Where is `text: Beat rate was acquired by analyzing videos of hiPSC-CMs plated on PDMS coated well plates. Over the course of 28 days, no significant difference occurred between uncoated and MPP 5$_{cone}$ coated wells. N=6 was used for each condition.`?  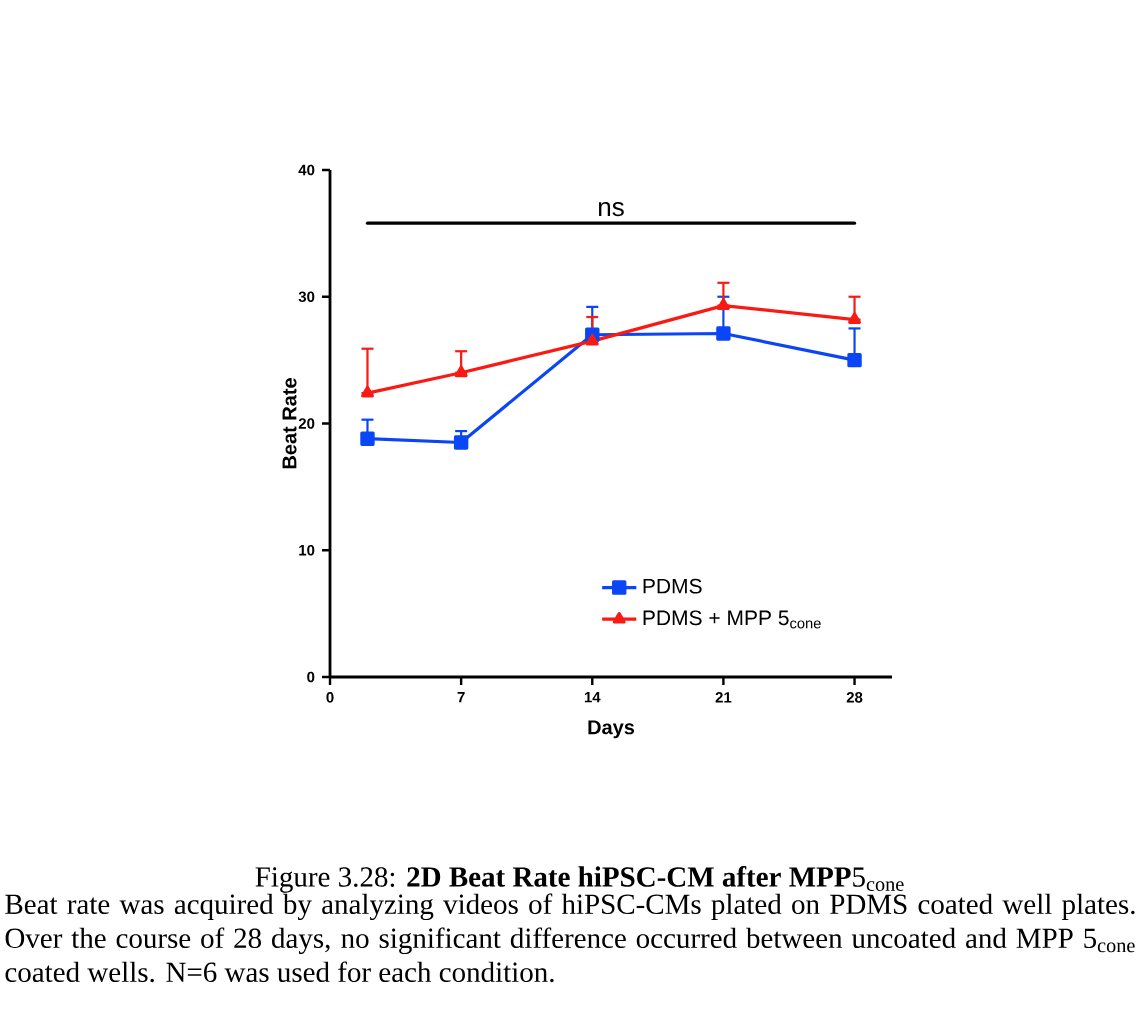
text: Beat rate was acquired by analyzing videos of hiPSC-CMs plated on PDMS coated well plates. Over the course of 28 days, no significant difference occurred between uncoated and MPP 5$_{cone}$ coated wells. N=6 was used for each condition. is located at coordinates (570, 938).